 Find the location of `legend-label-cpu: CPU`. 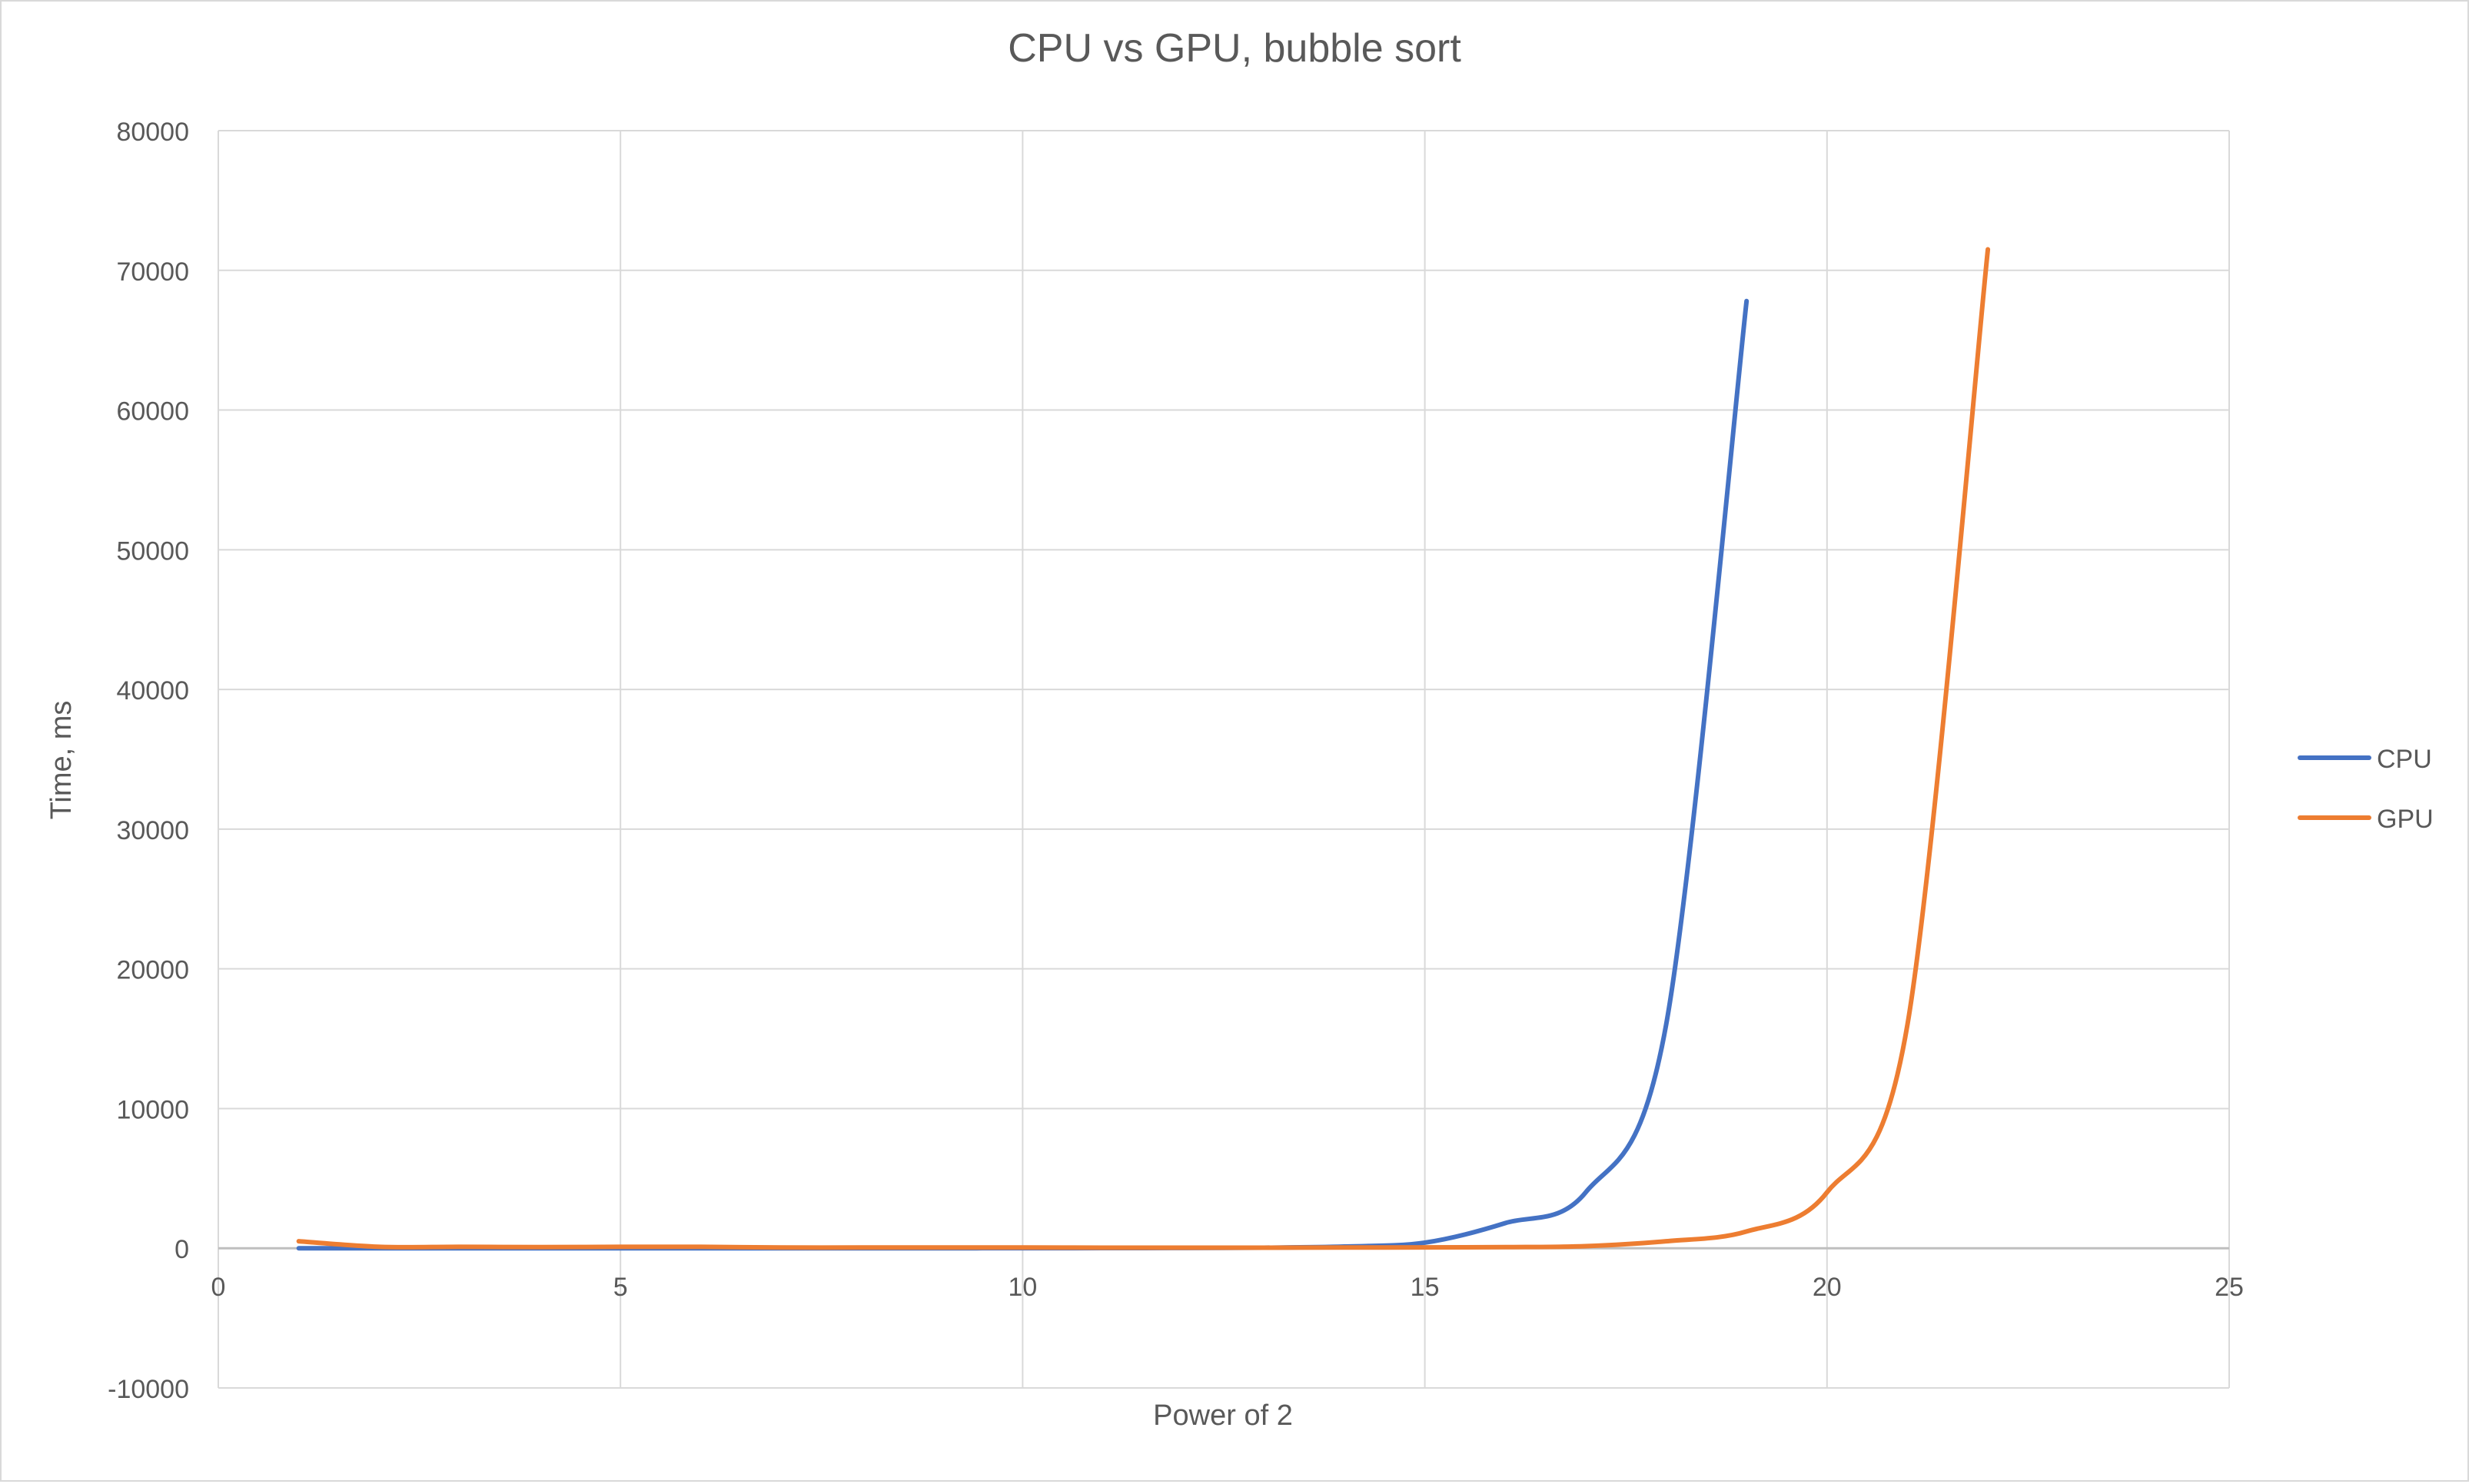

legend-label-cpu: CPU is located at coordinates (2404, 759).